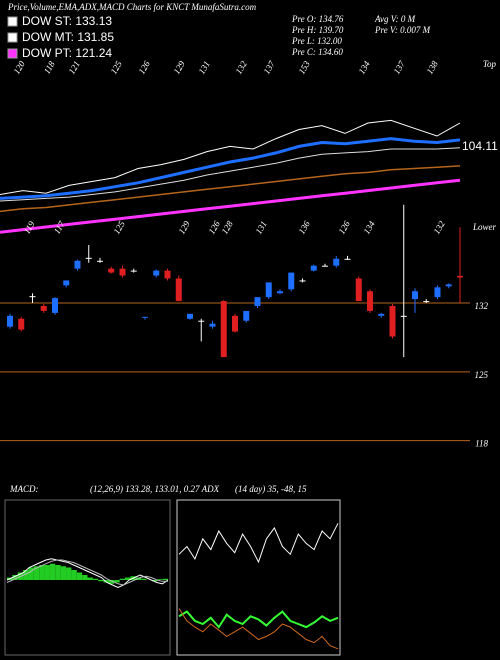 The height and width of the screenshot is (660, 500). What do you see at coordinates (484, 227) in the screenshot?
I see `corner-label: Lower` at bounding box center [484, 227].